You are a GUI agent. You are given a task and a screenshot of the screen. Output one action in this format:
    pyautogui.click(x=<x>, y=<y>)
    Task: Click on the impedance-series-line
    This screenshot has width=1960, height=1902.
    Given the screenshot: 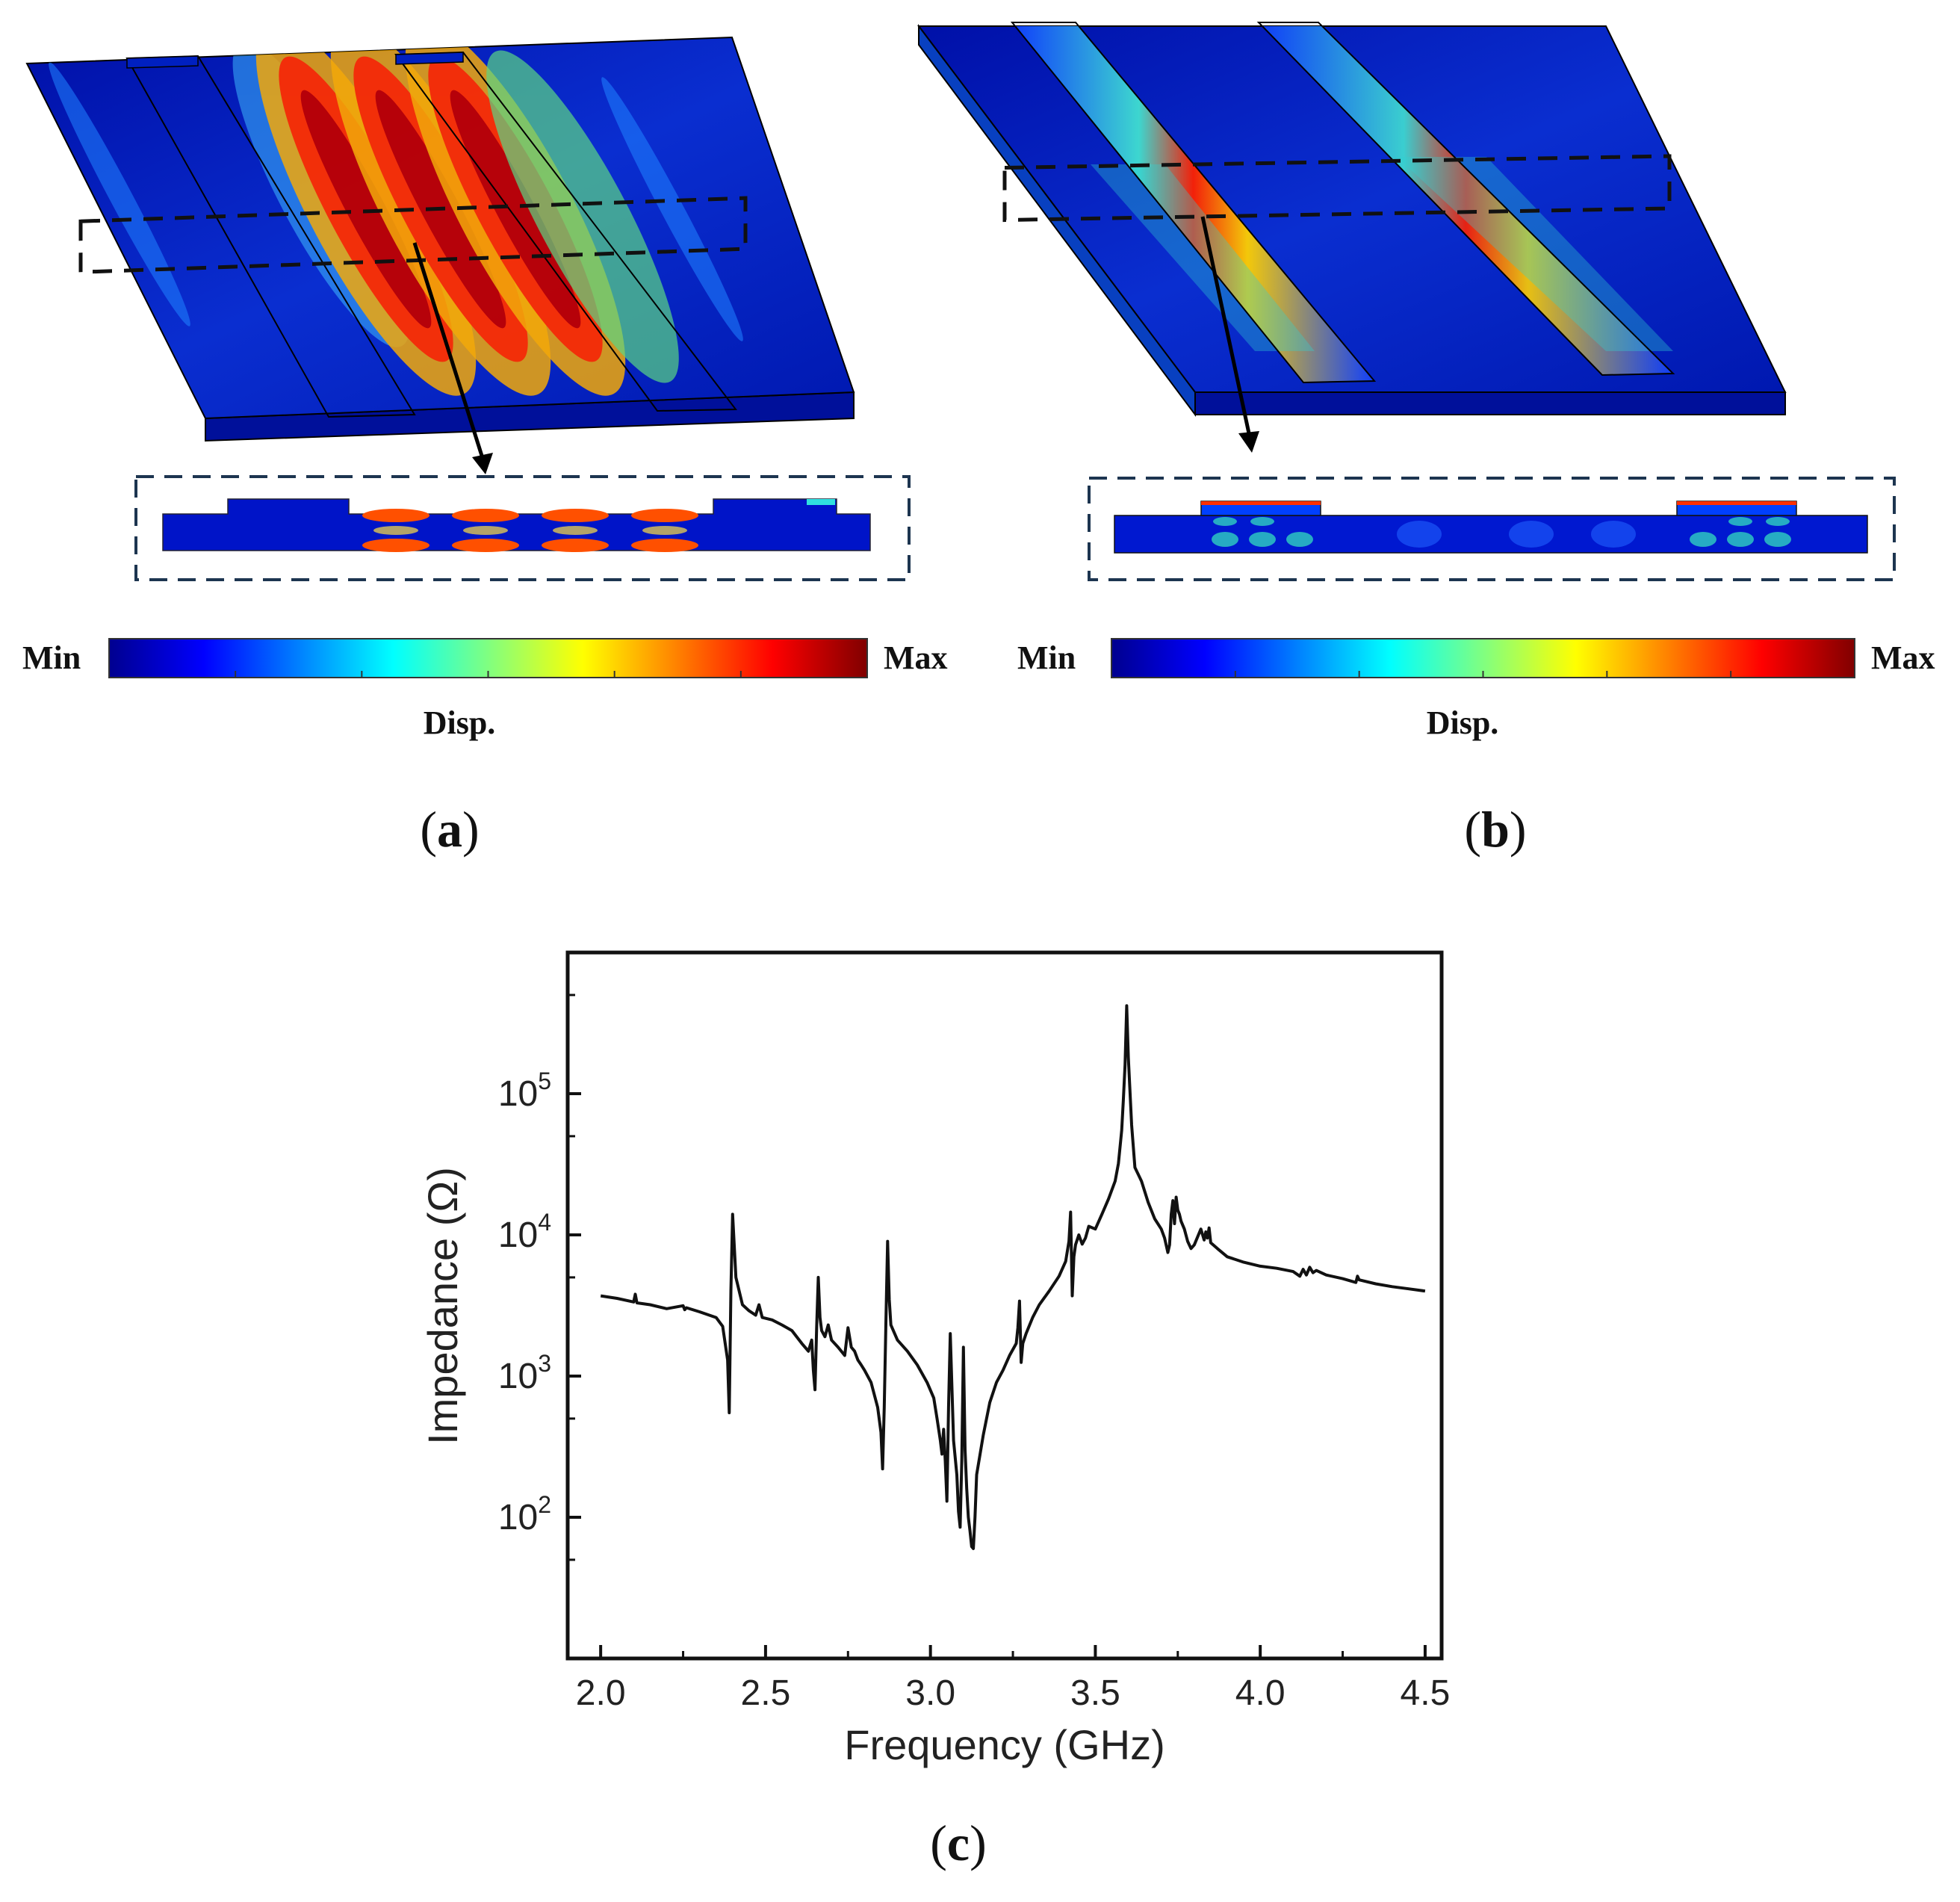 What is the action you would take?
    pyautogui.click(x=1013, y=1277)
    